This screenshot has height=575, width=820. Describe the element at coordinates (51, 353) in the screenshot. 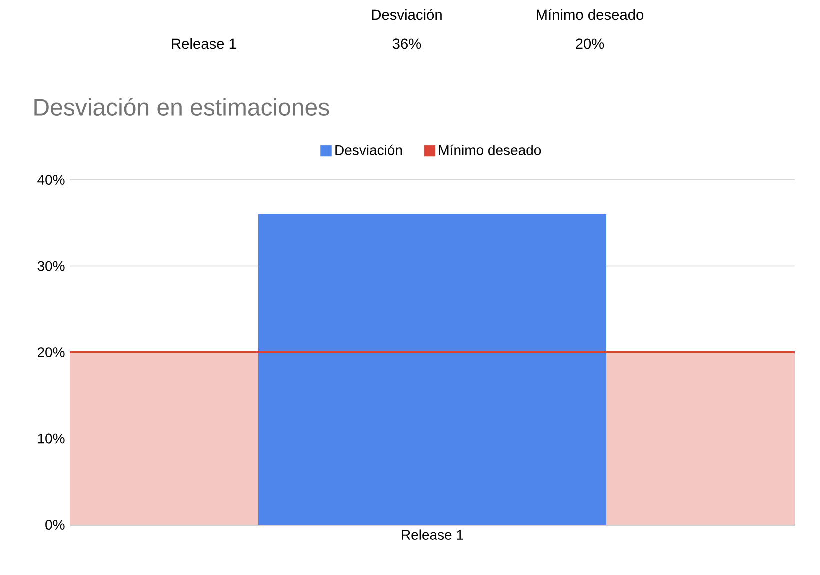

I see `y-tick-label: 20%` at that location.